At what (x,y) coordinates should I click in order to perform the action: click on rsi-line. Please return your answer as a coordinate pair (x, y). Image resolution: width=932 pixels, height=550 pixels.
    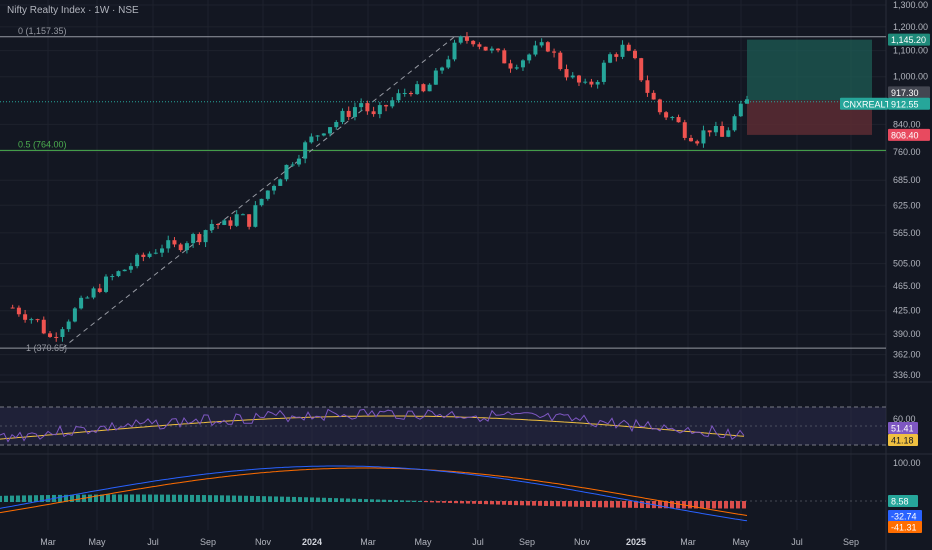
    Looking at the image, I should click on (372, 425).